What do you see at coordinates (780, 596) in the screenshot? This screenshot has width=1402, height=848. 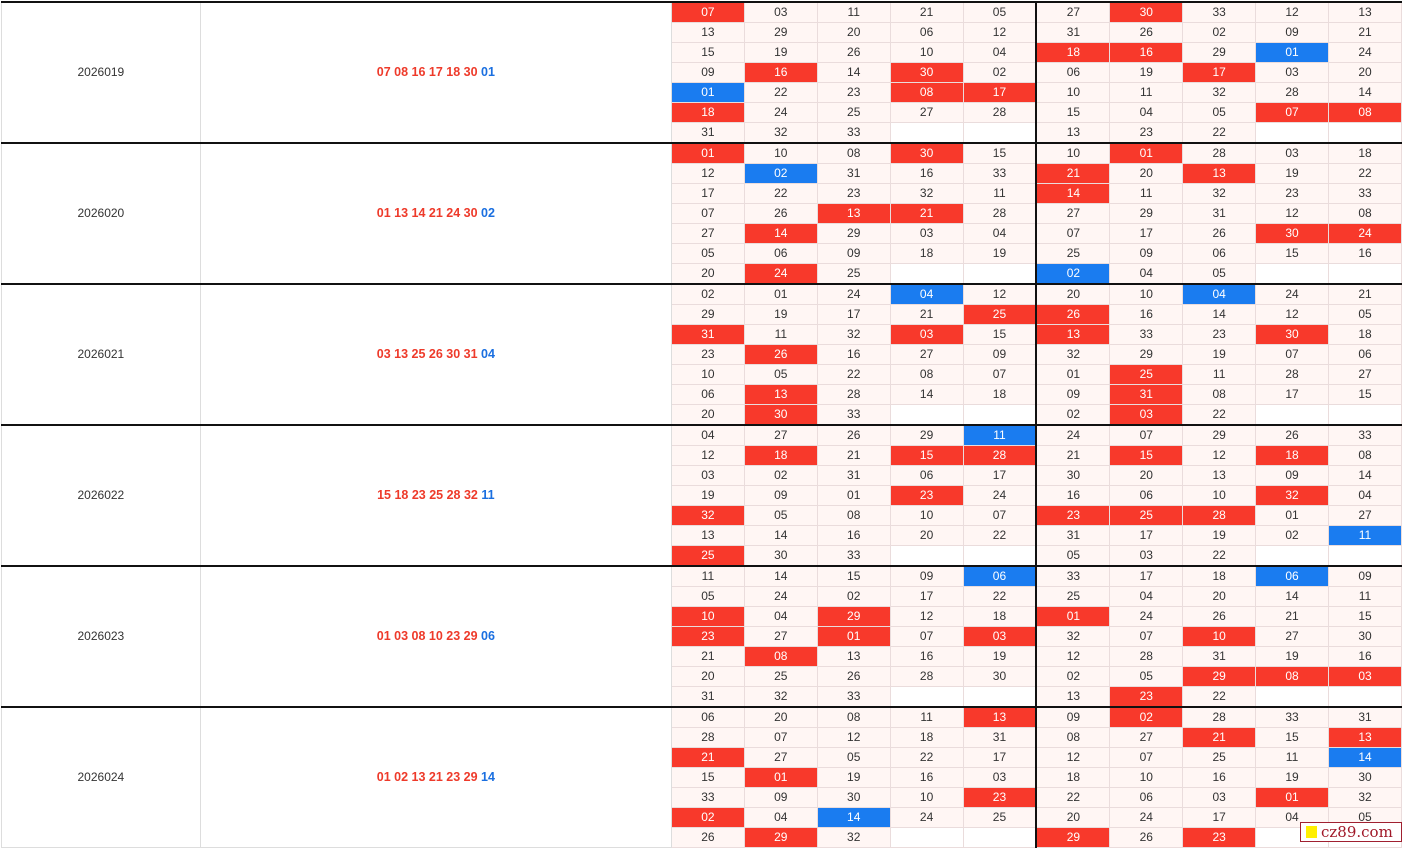 I see `number-cell: 24` at bounding box center [780, 596].